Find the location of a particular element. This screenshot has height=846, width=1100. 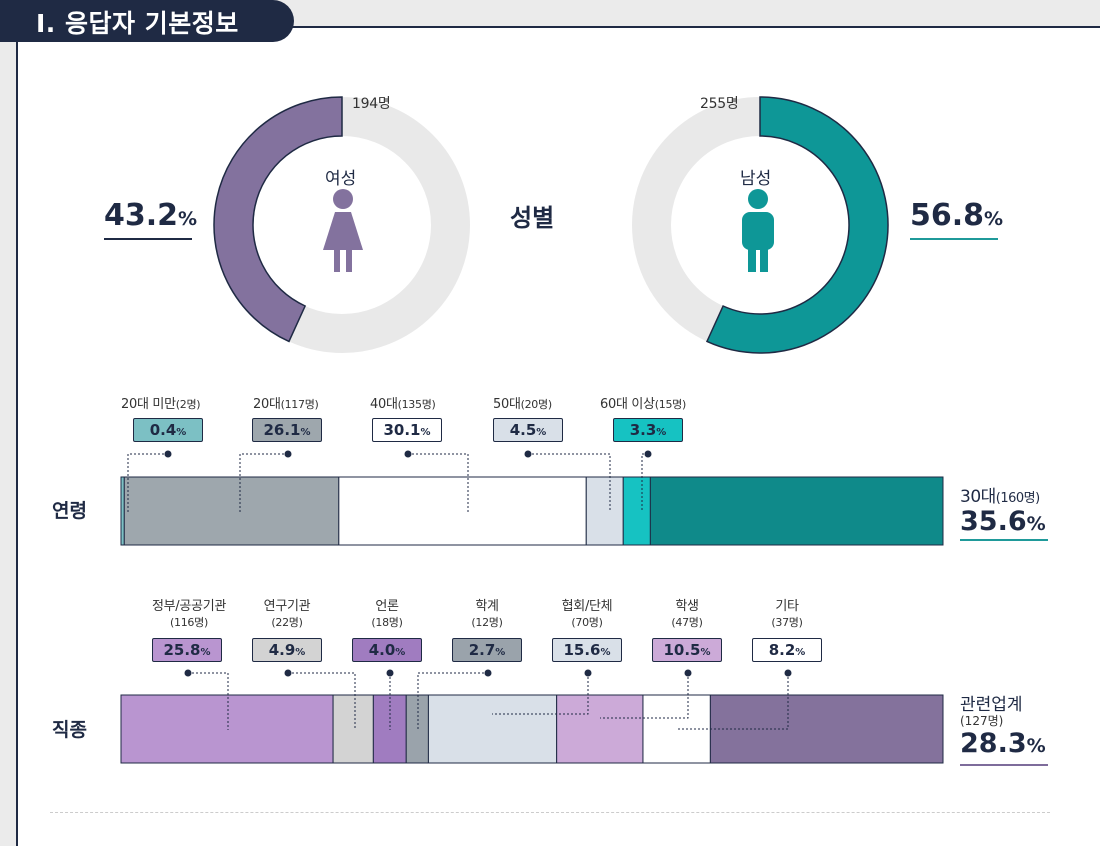

job-pct-research: 4.9% is located at coordinates (287, 650).